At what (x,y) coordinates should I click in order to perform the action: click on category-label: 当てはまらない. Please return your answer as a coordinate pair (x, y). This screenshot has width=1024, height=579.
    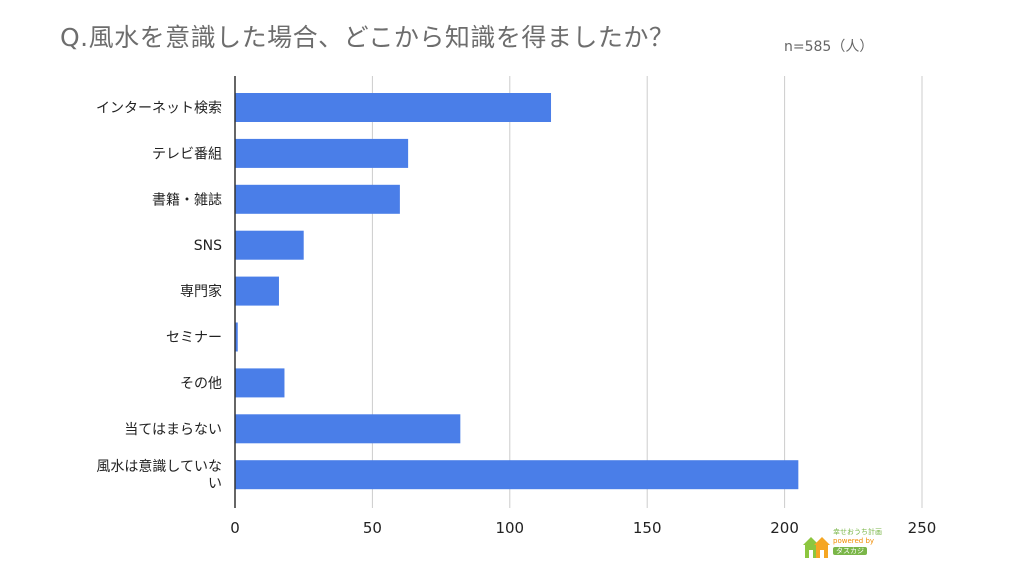
    Looking at the image, I should click on (173, 430).